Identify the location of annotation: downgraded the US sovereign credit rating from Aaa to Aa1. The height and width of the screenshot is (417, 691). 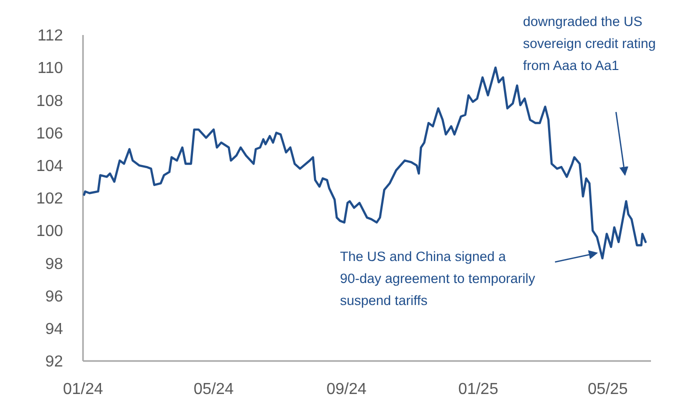
(589, 43).